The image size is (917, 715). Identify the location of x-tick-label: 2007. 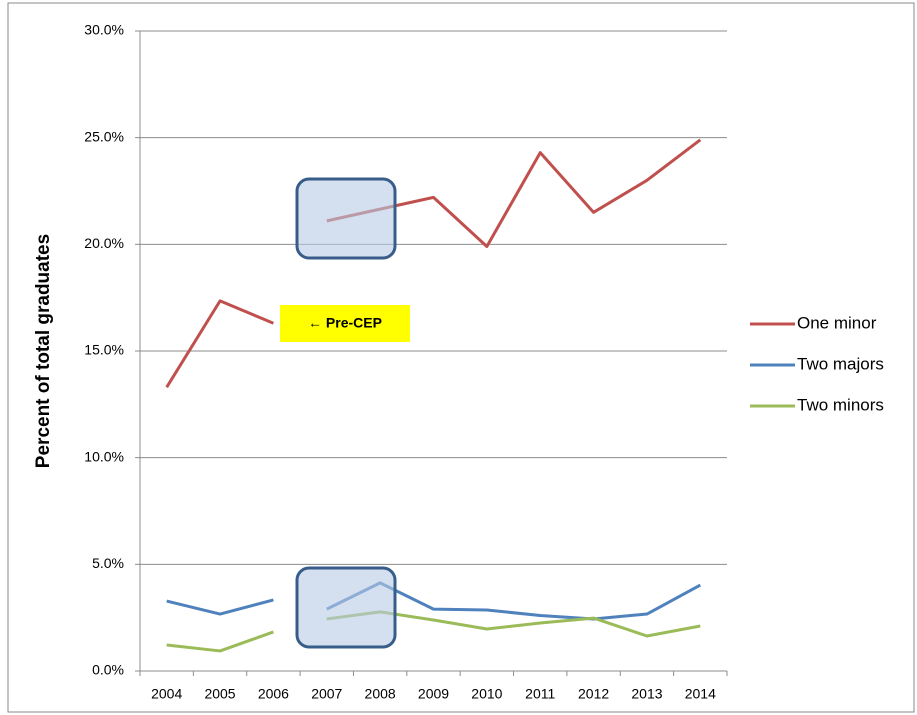
(326, 694).